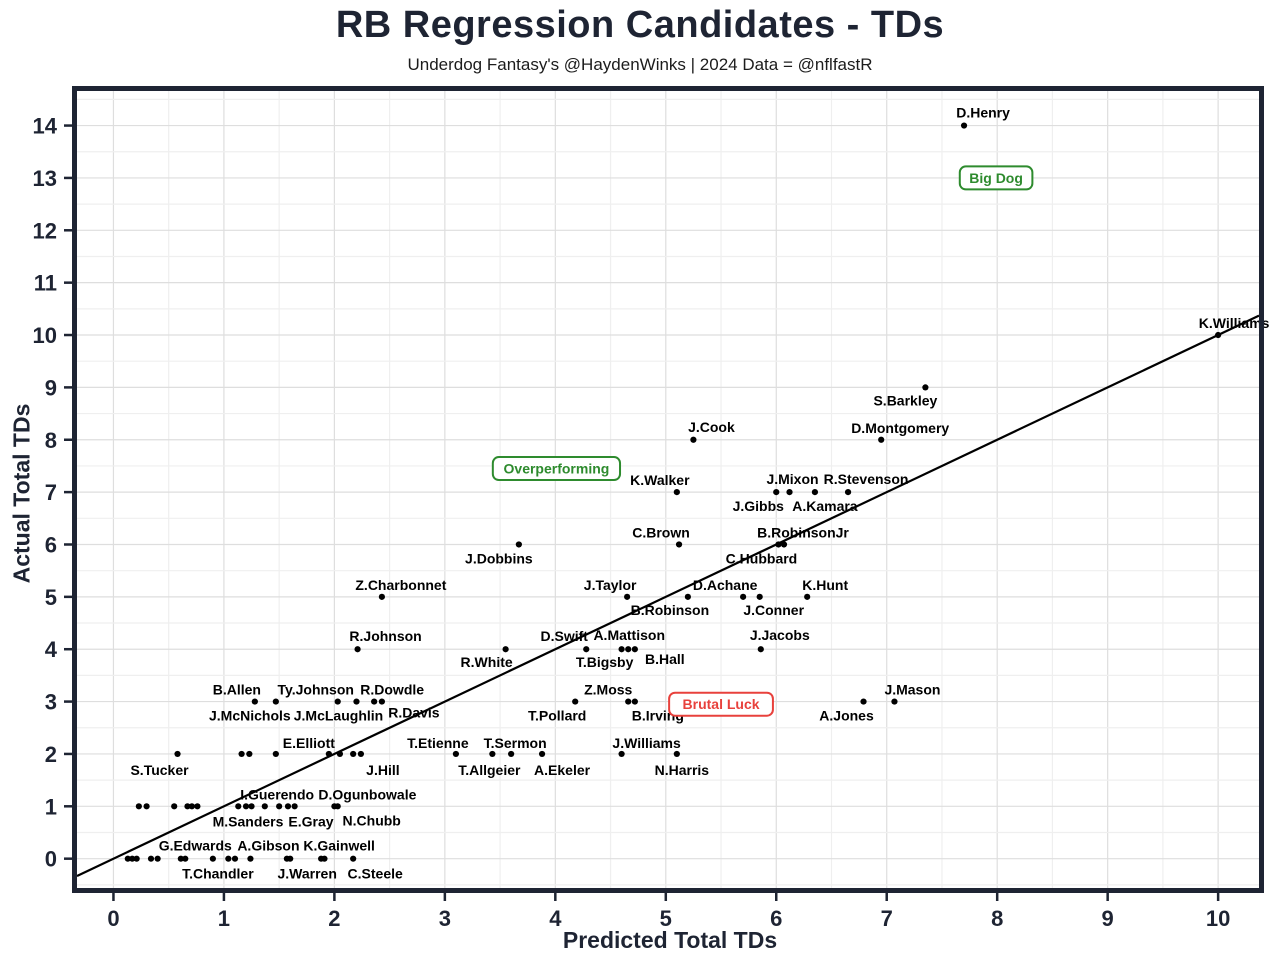 Image resolution: width=1280 pixels, height=965 pixels. I want to click on point-label: J.Hill, so click(382, 770).